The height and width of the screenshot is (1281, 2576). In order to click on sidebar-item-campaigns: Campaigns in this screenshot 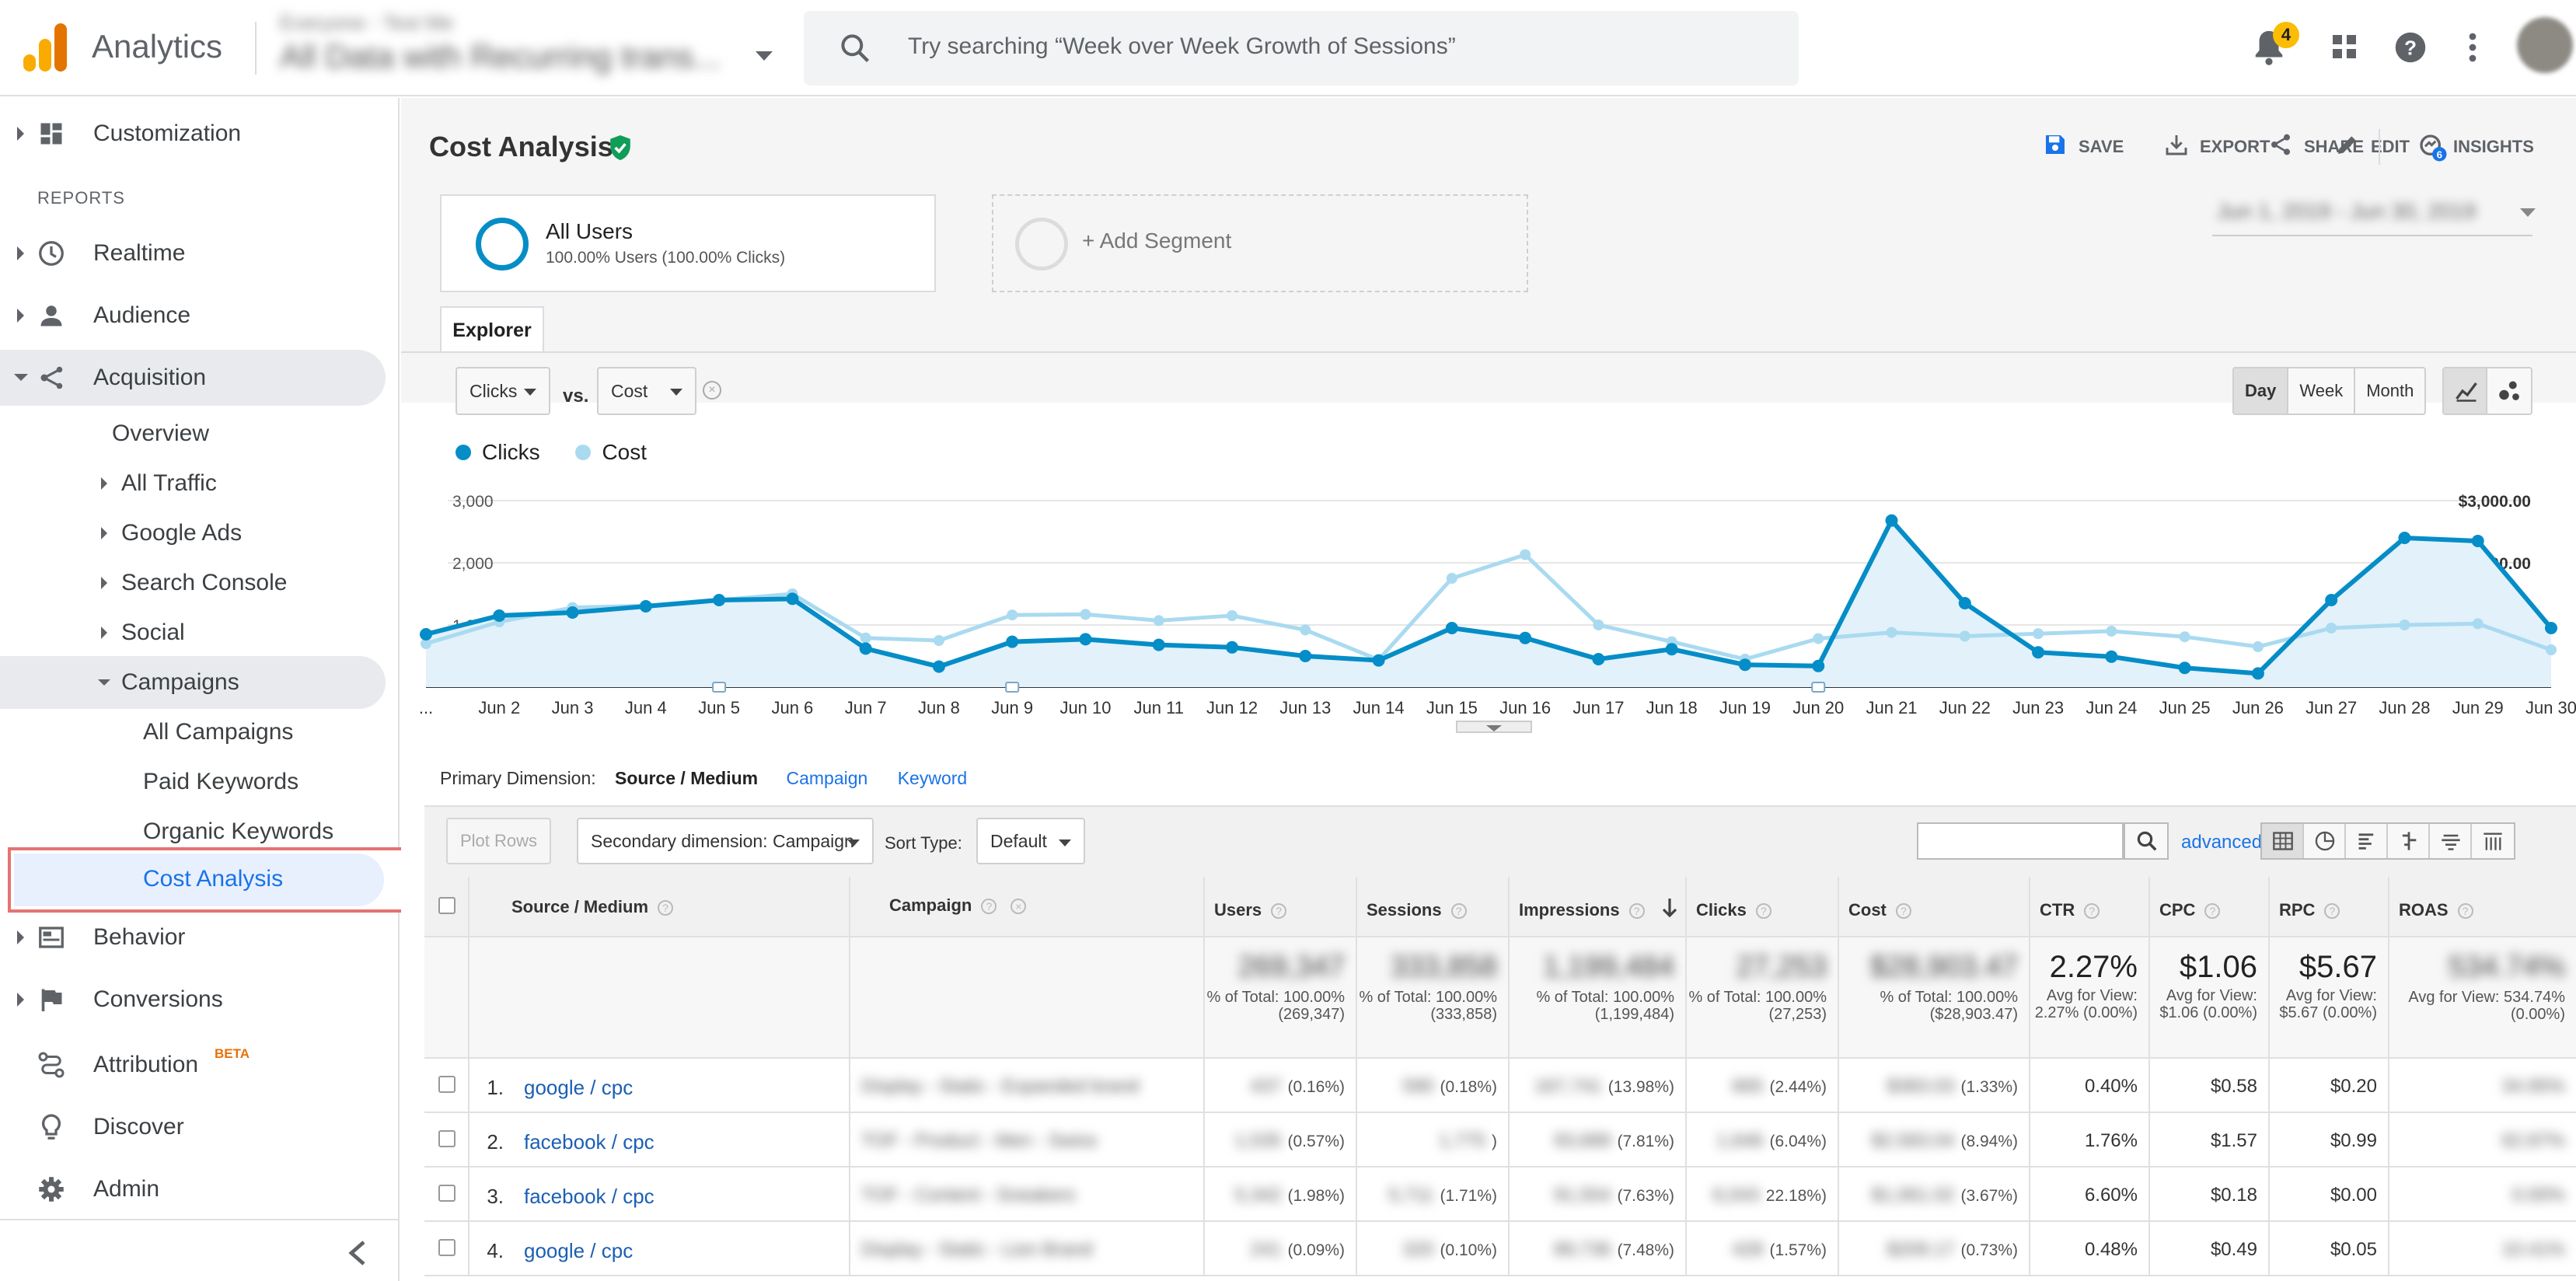, I will do `click(195, 682)`.